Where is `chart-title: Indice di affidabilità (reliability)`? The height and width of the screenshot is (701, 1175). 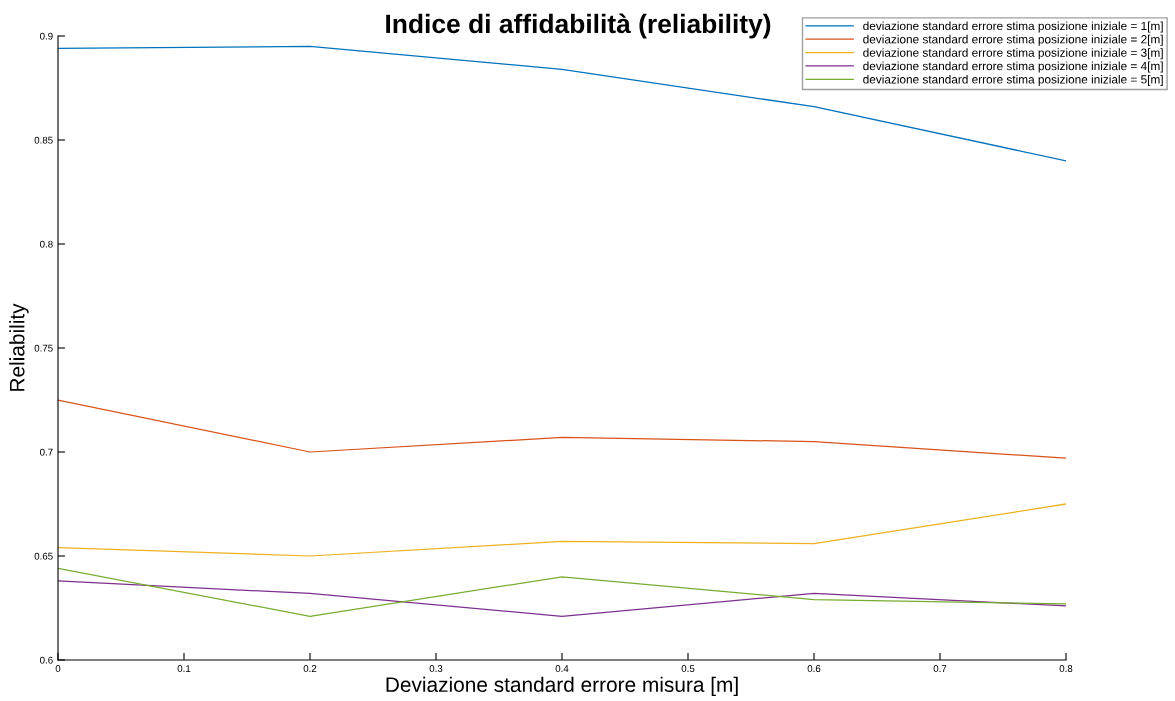
chart-title: Indice di affidabilità (reliability) is located at coordinates (578, 26).